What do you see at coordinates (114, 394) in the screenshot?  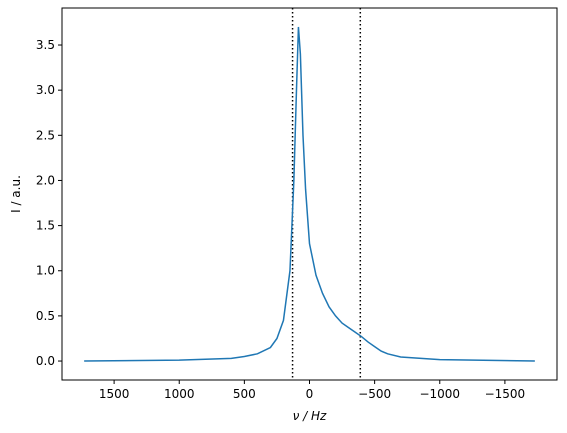 I see `x-tick-label: 1500` at bounding box center [114, 394].